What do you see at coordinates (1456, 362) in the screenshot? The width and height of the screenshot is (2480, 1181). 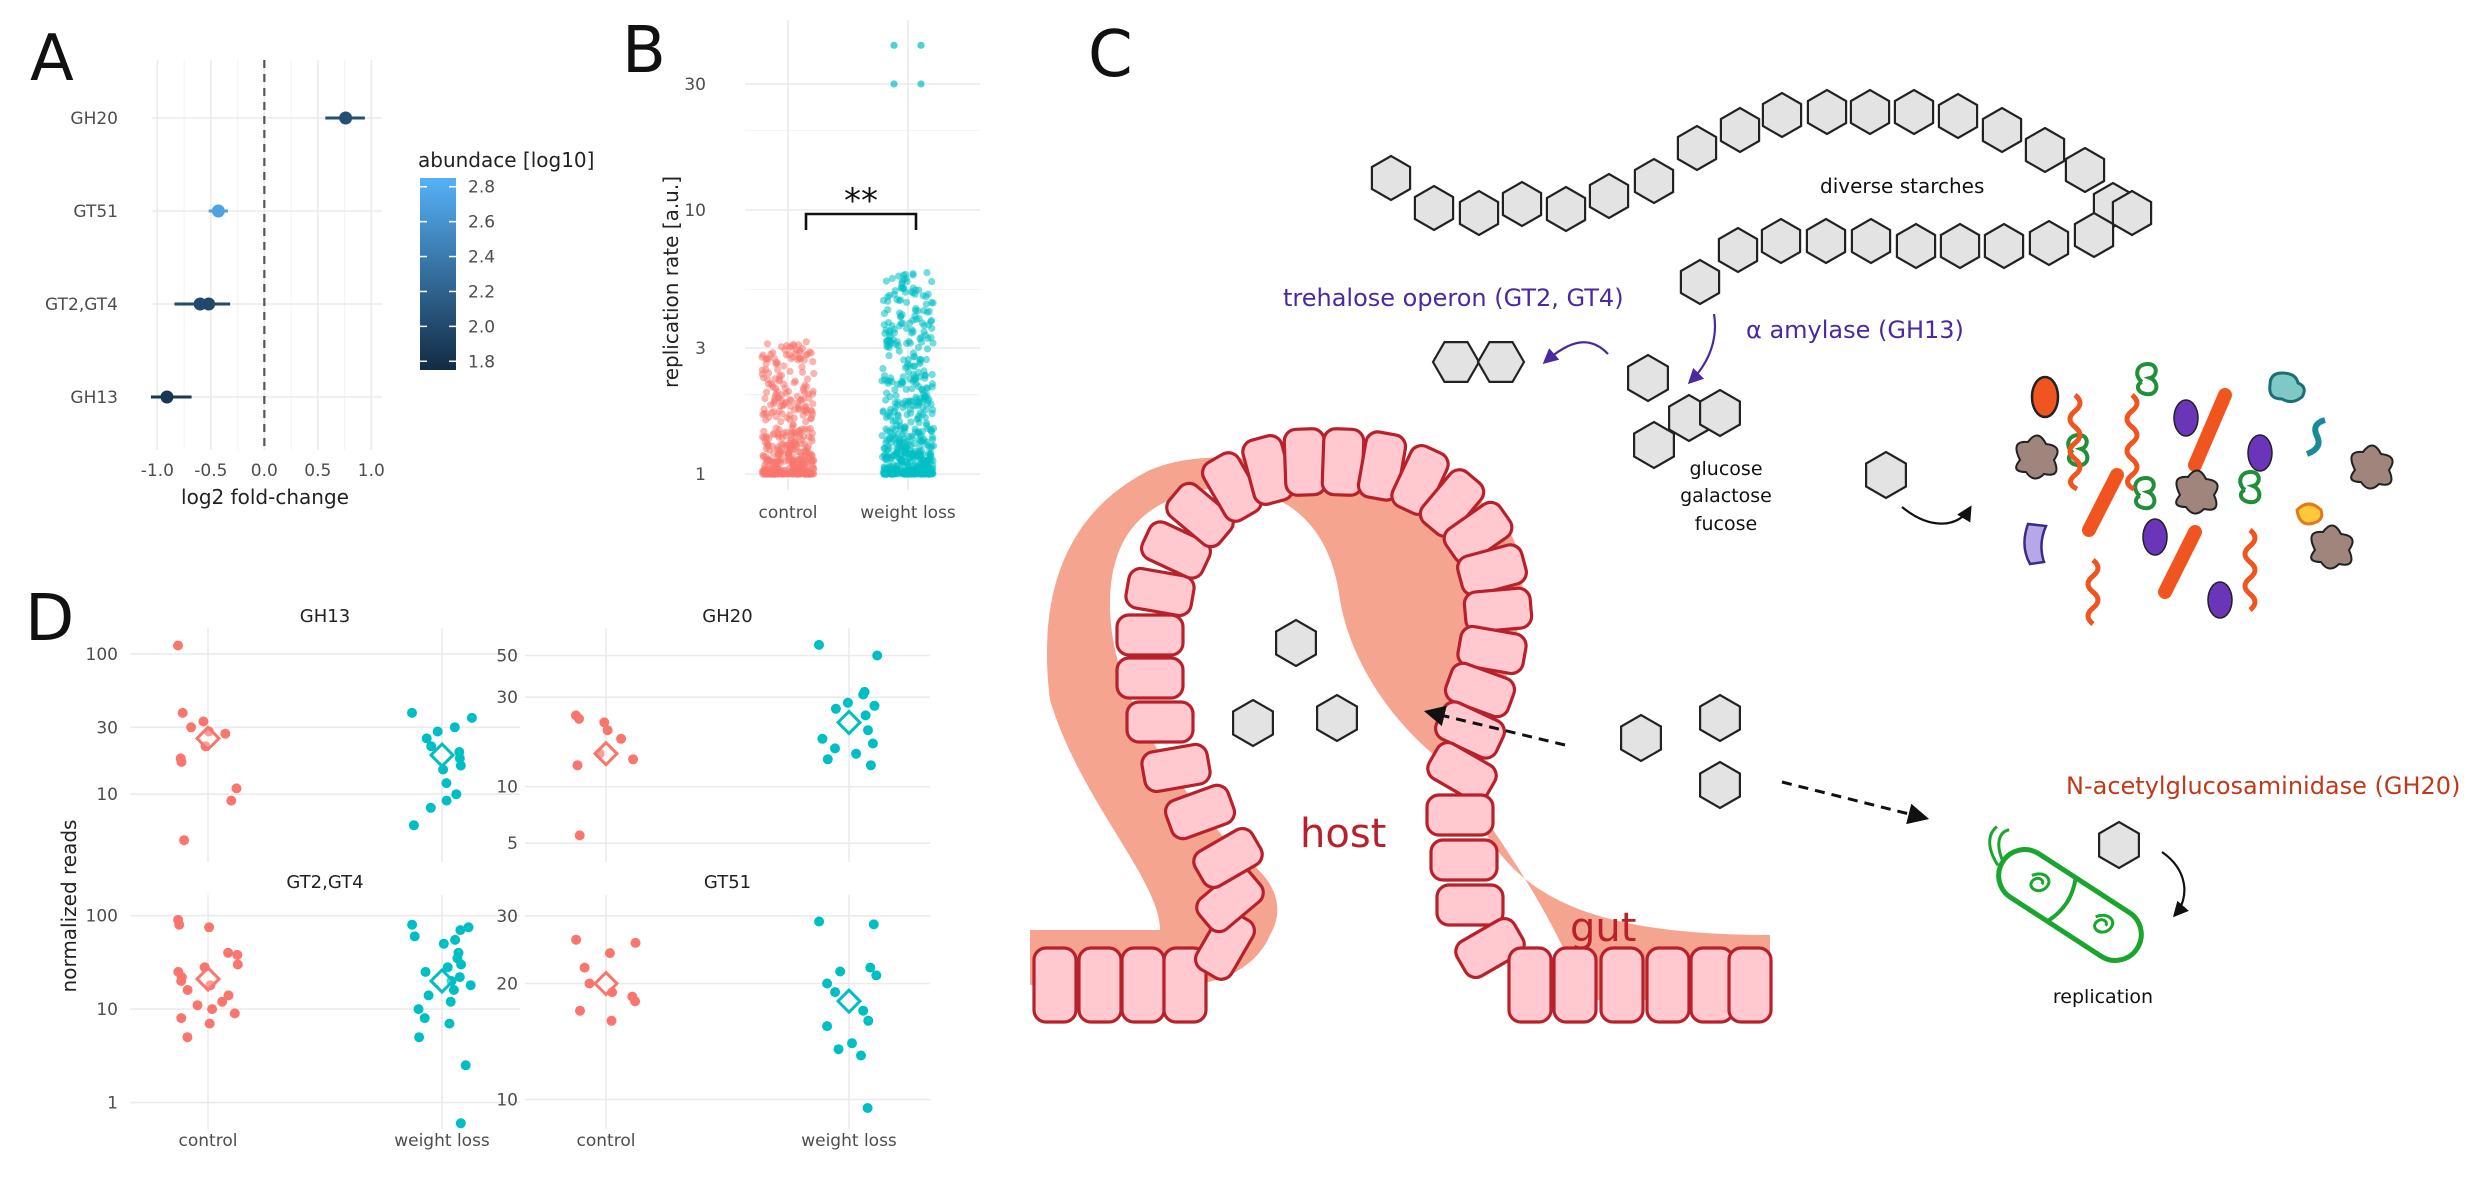 I see `trehalose-hexagon` at bounding box center [1456, 362].